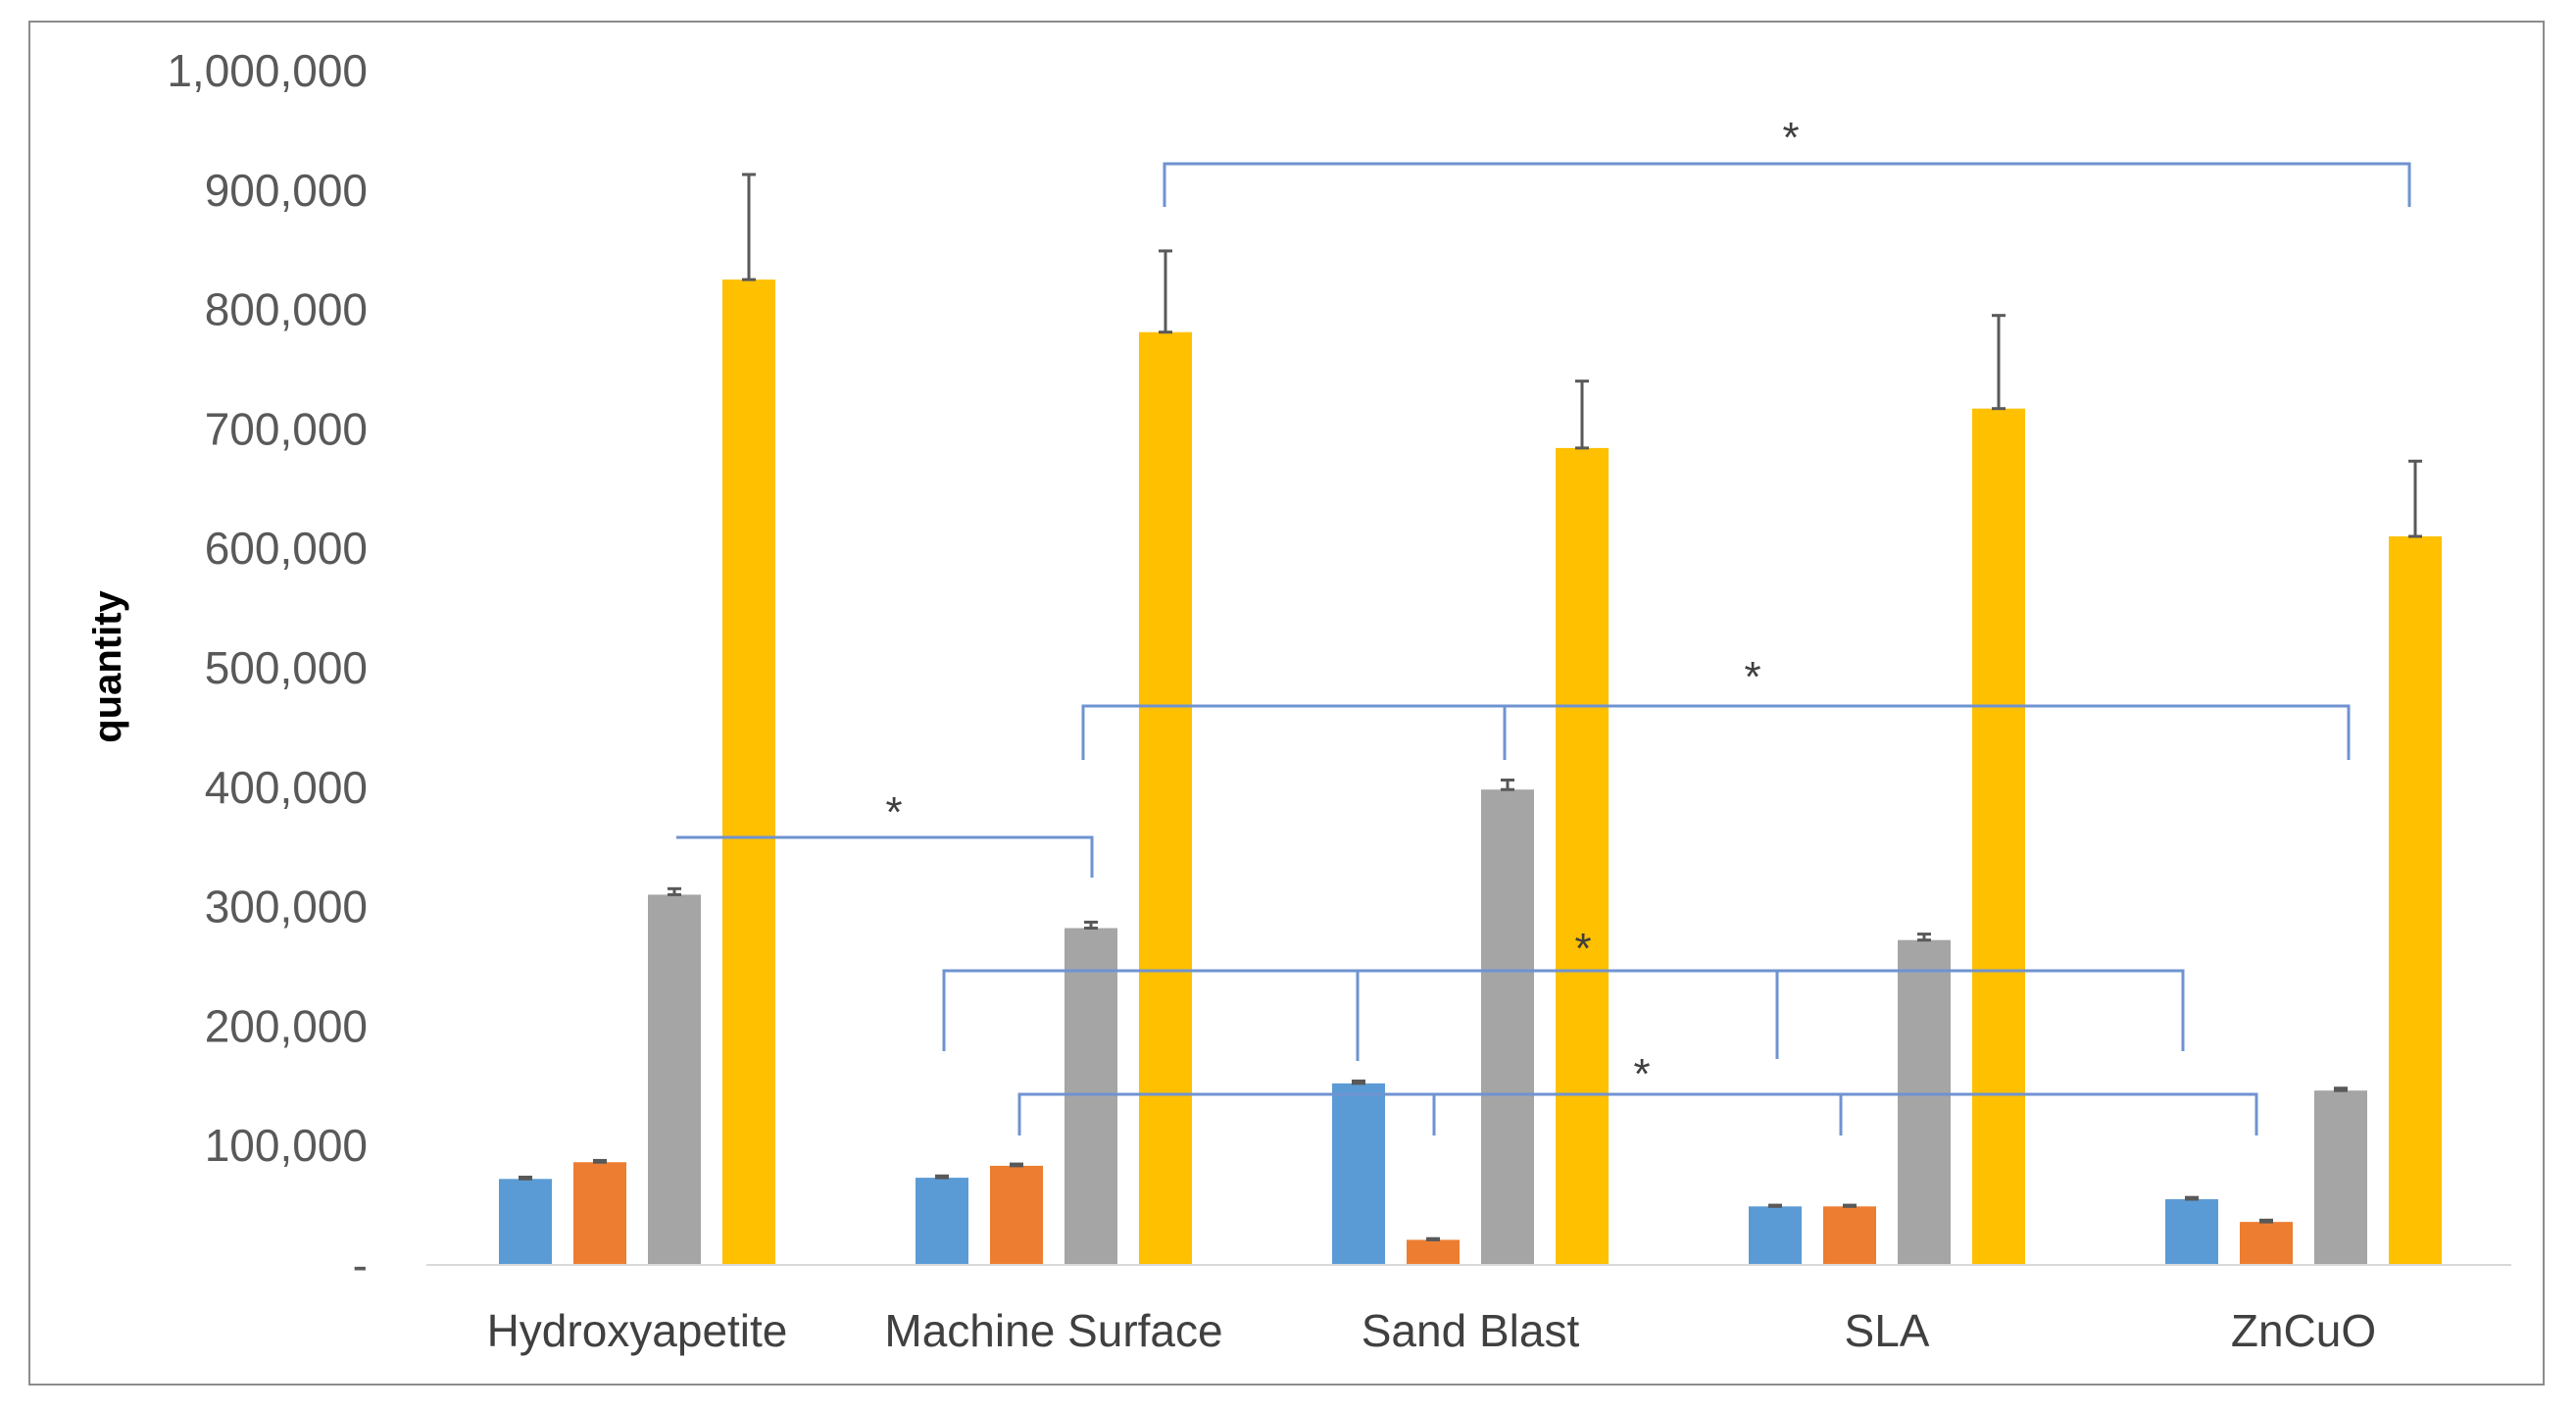 The width and height of the screenshot is (2576, 1412). Describe the element at coordinates (107, 665) in the screenshot. I see `y-axis-label: quantity` at that location.